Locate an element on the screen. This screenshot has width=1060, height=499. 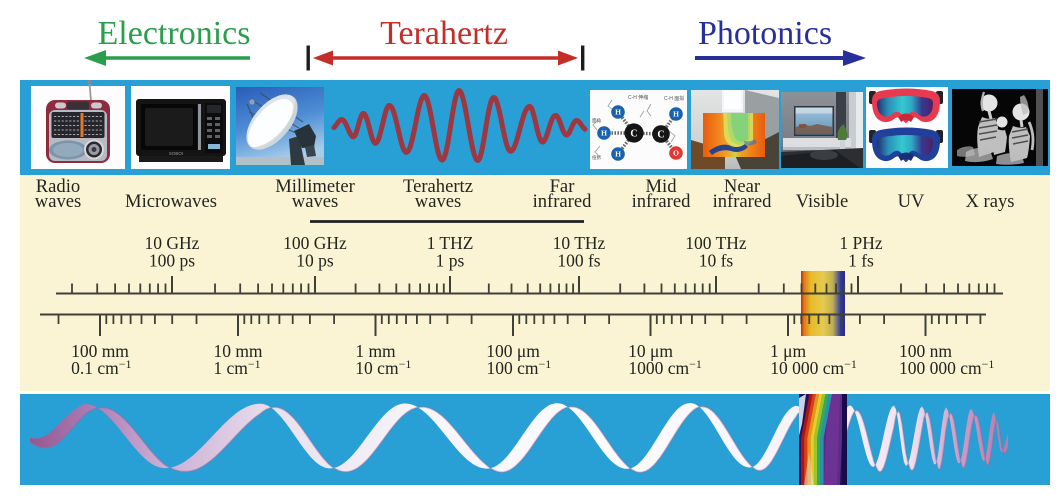
svg-text: 1 mm is located at coordinates (375, 351).